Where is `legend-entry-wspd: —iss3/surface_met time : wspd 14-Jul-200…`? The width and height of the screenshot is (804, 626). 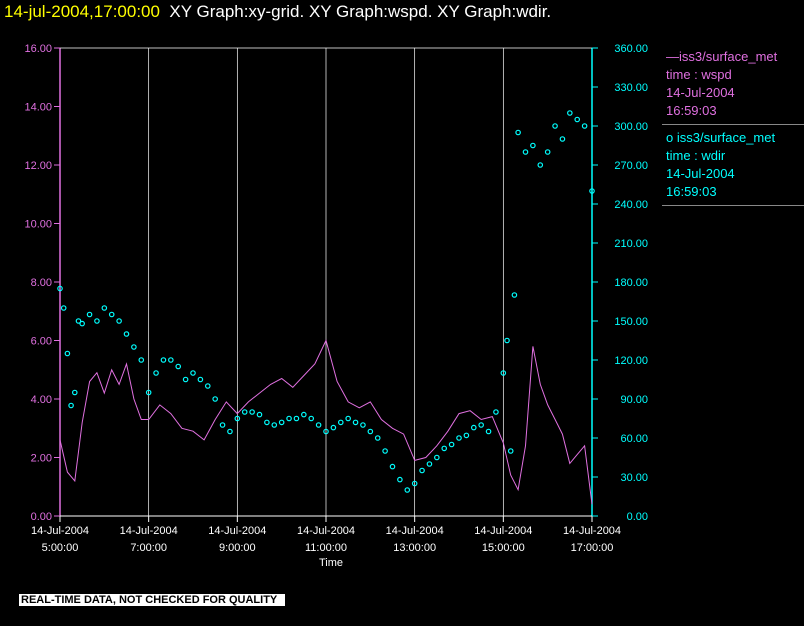 legend-entry-wspd: —iss3/surface_met time : wspd 14-Jul-200… is located at coordinates (733, 84).